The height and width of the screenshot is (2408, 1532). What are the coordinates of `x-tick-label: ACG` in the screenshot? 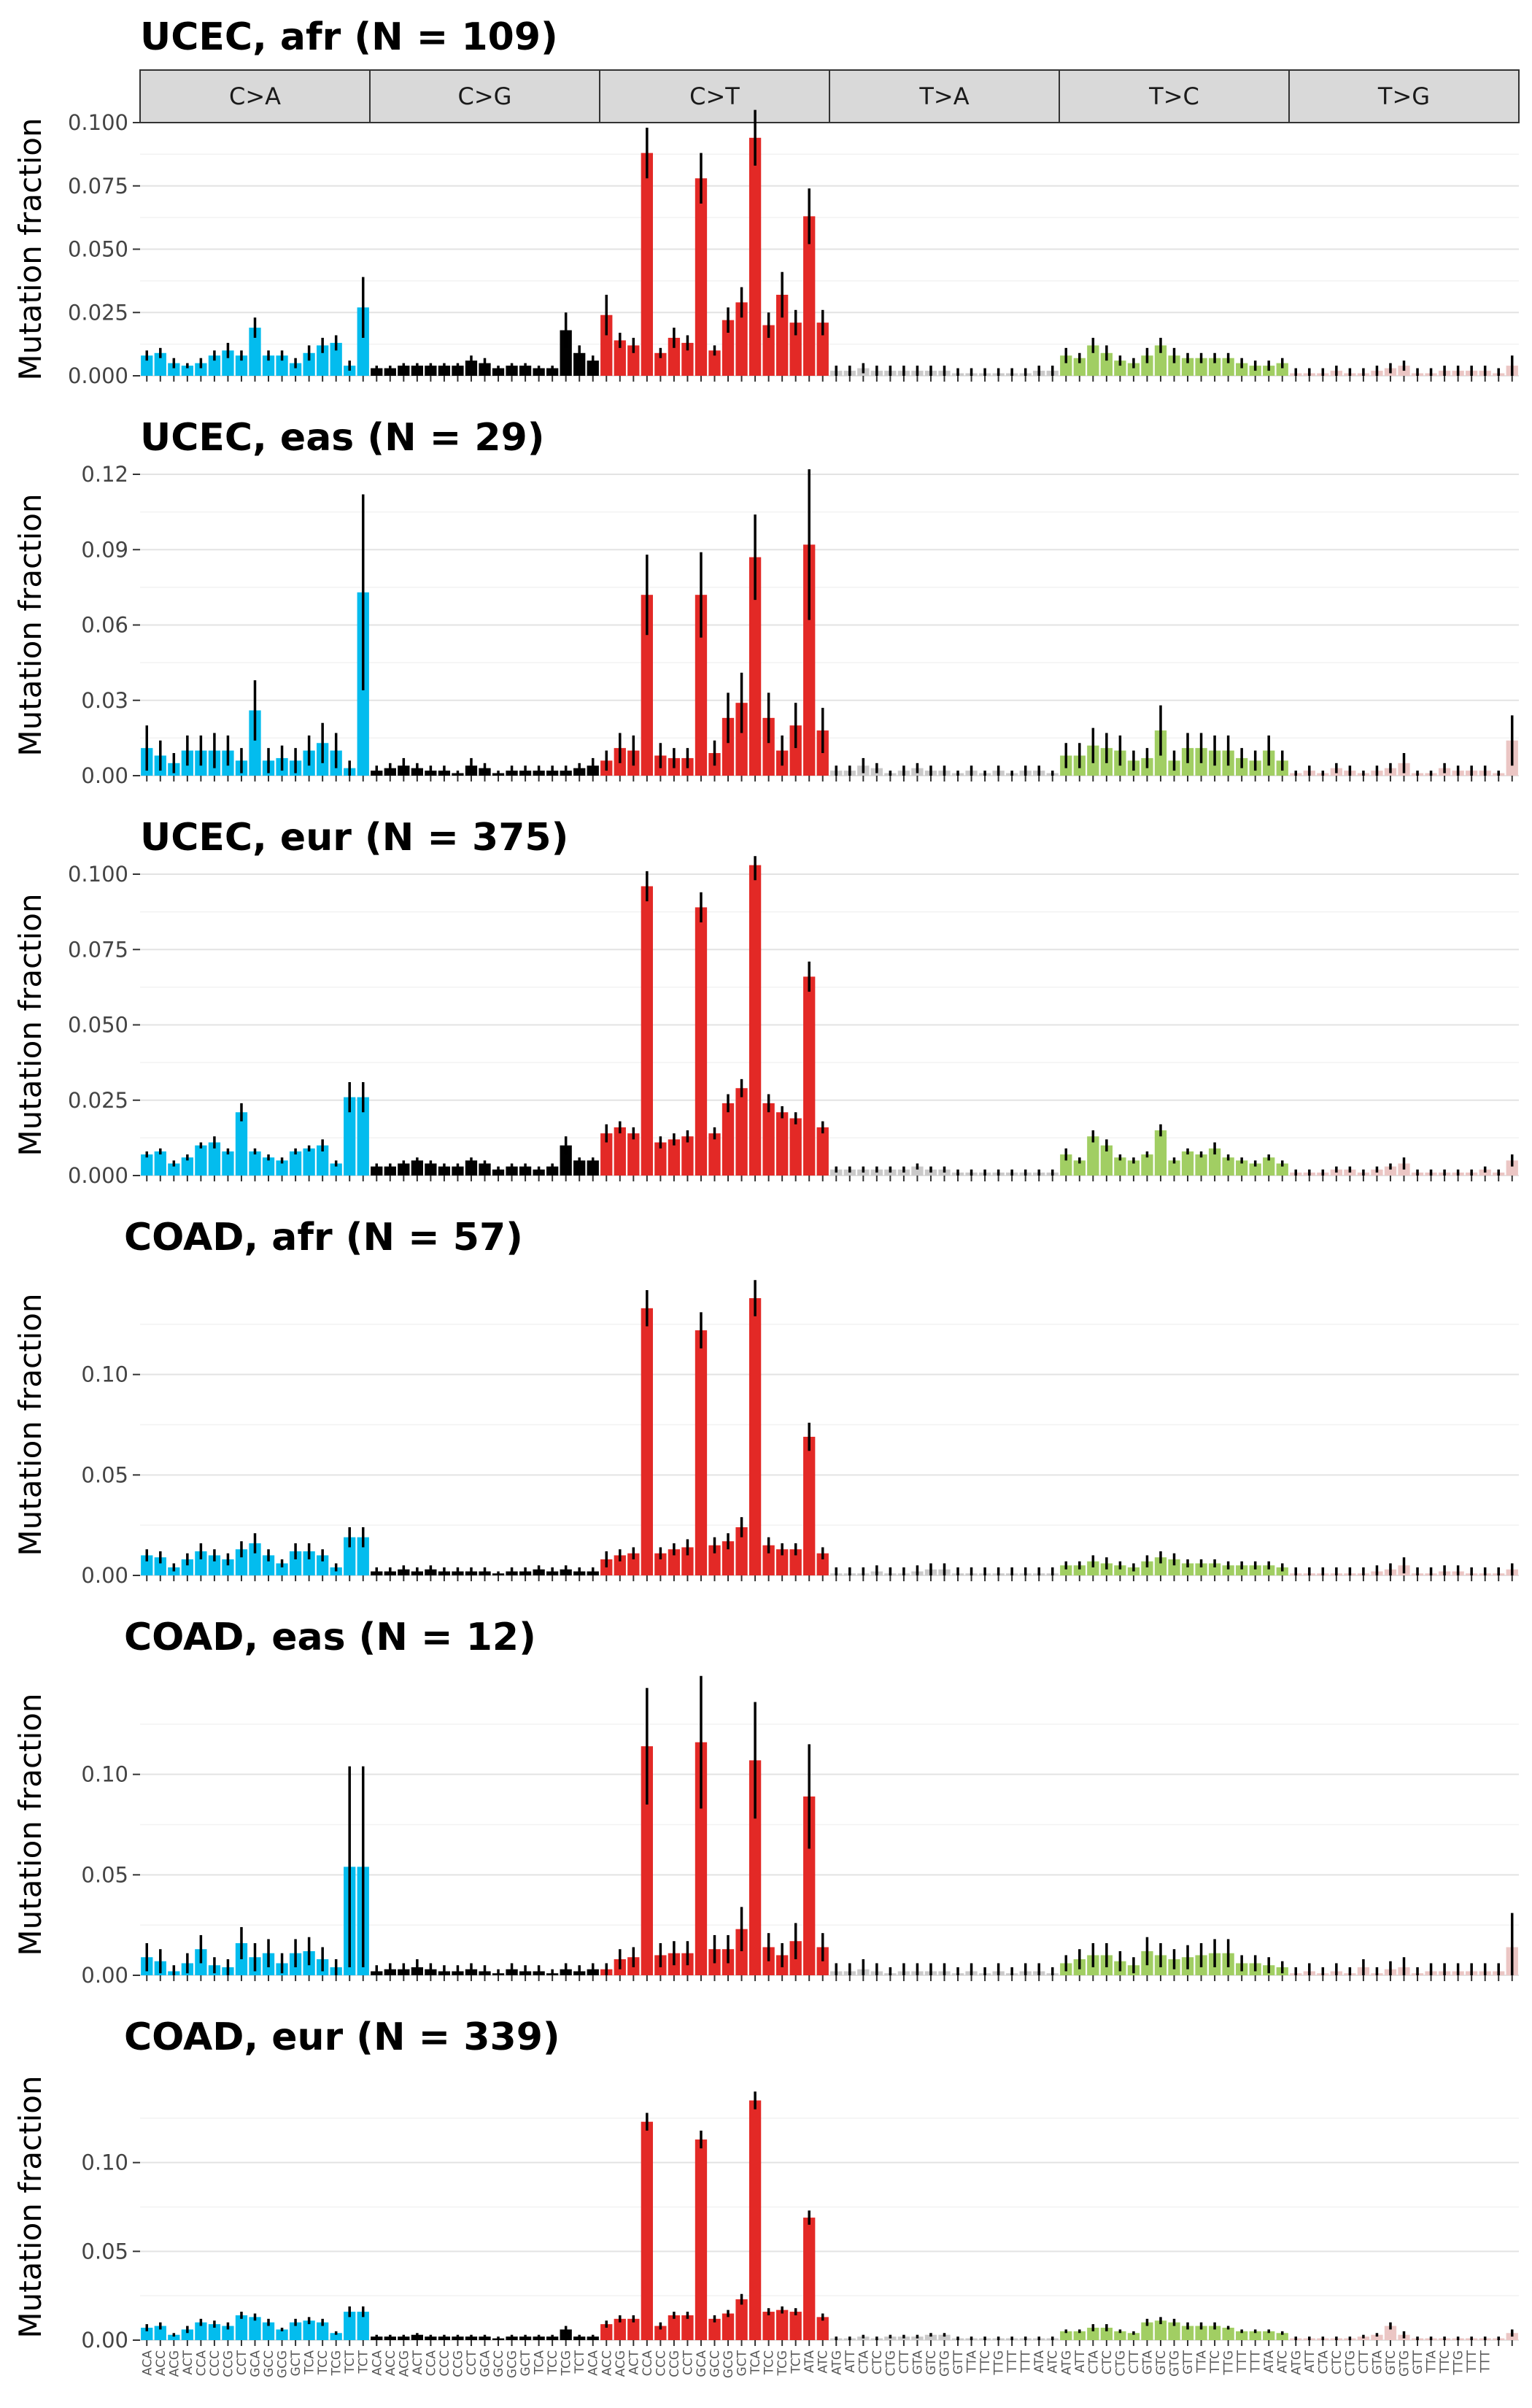 It's located at (621, 2363).